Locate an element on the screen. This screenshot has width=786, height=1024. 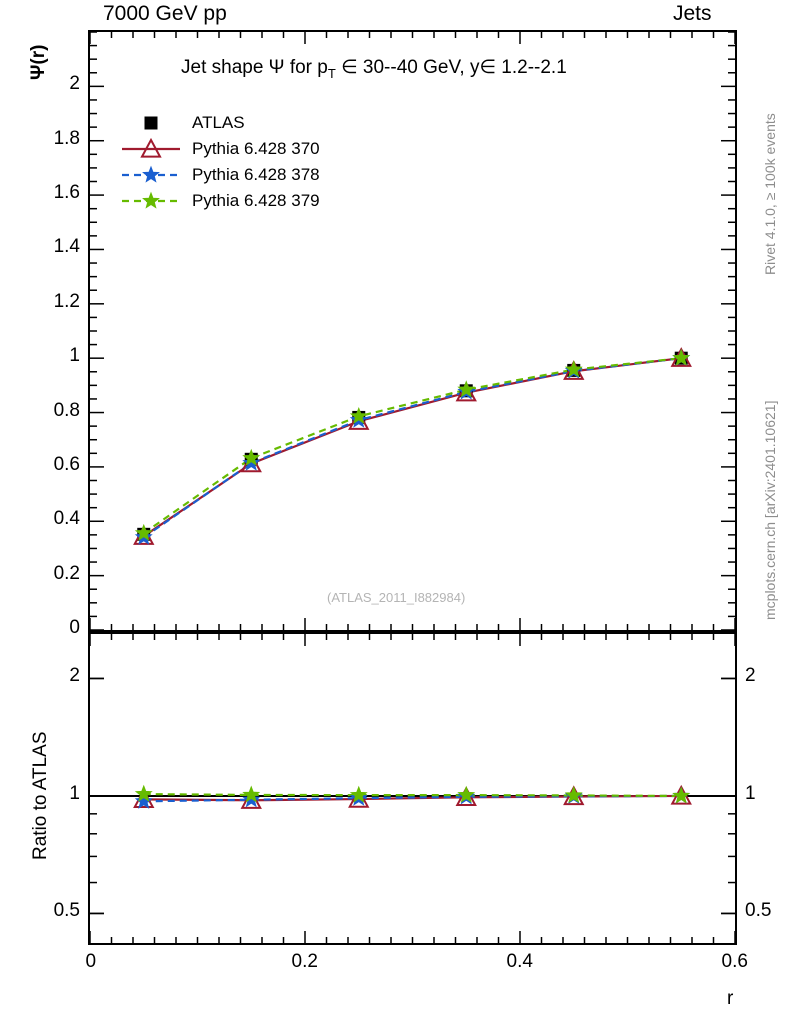
y-main-tick-label-4: 0.8 is located at coordinates (66, 410).